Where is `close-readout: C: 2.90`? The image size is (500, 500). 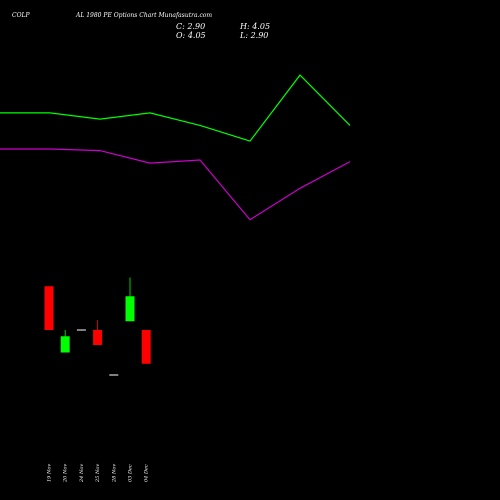 close-readout: C: 2.90 is located at coordinates (190, 26).